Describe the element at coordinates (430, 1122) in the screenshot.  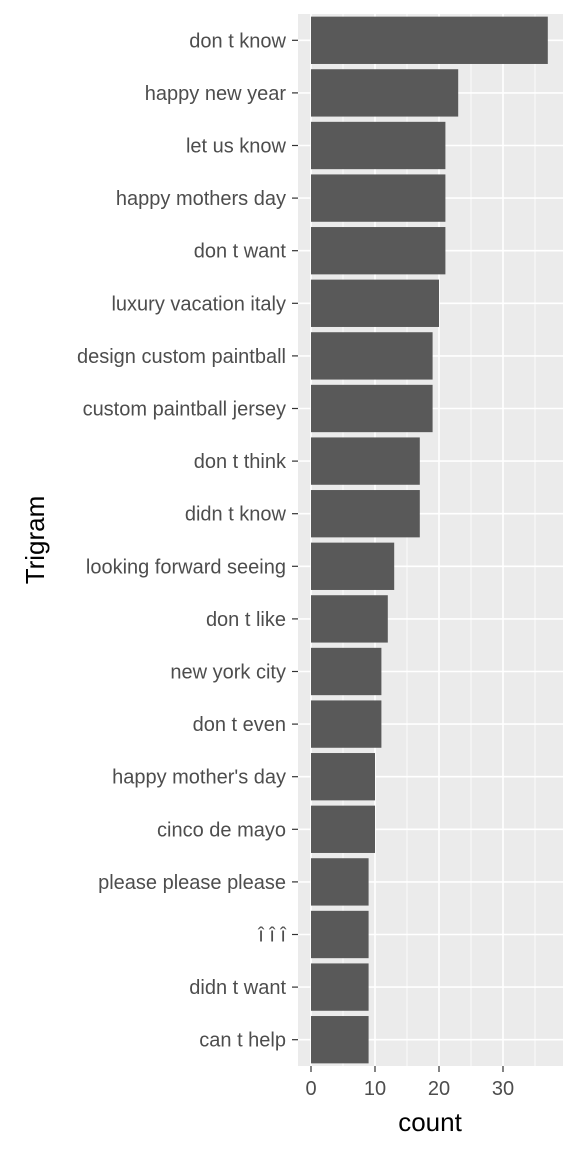
I see `x-axis-title: count` at that location.